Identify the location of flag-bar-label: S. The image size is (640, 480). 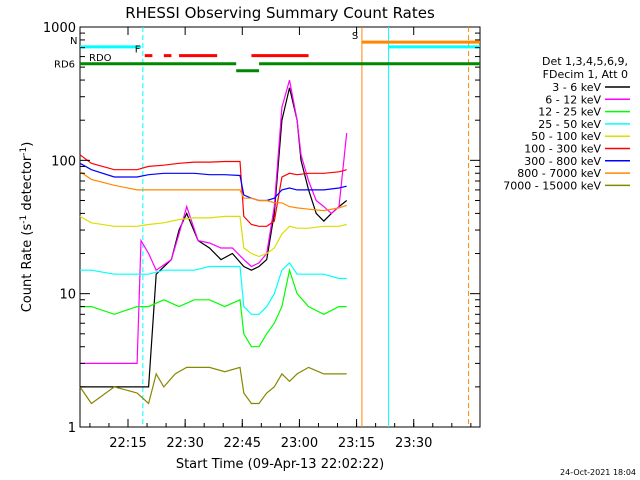
(355, 36).